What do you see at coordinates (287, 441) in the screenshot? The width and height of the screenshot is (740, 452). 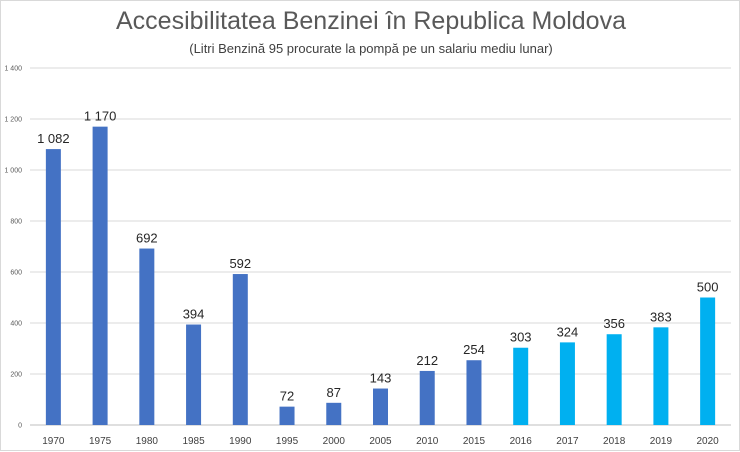 I see `x-tick-label: 1995` at bounding box center [287, 441].